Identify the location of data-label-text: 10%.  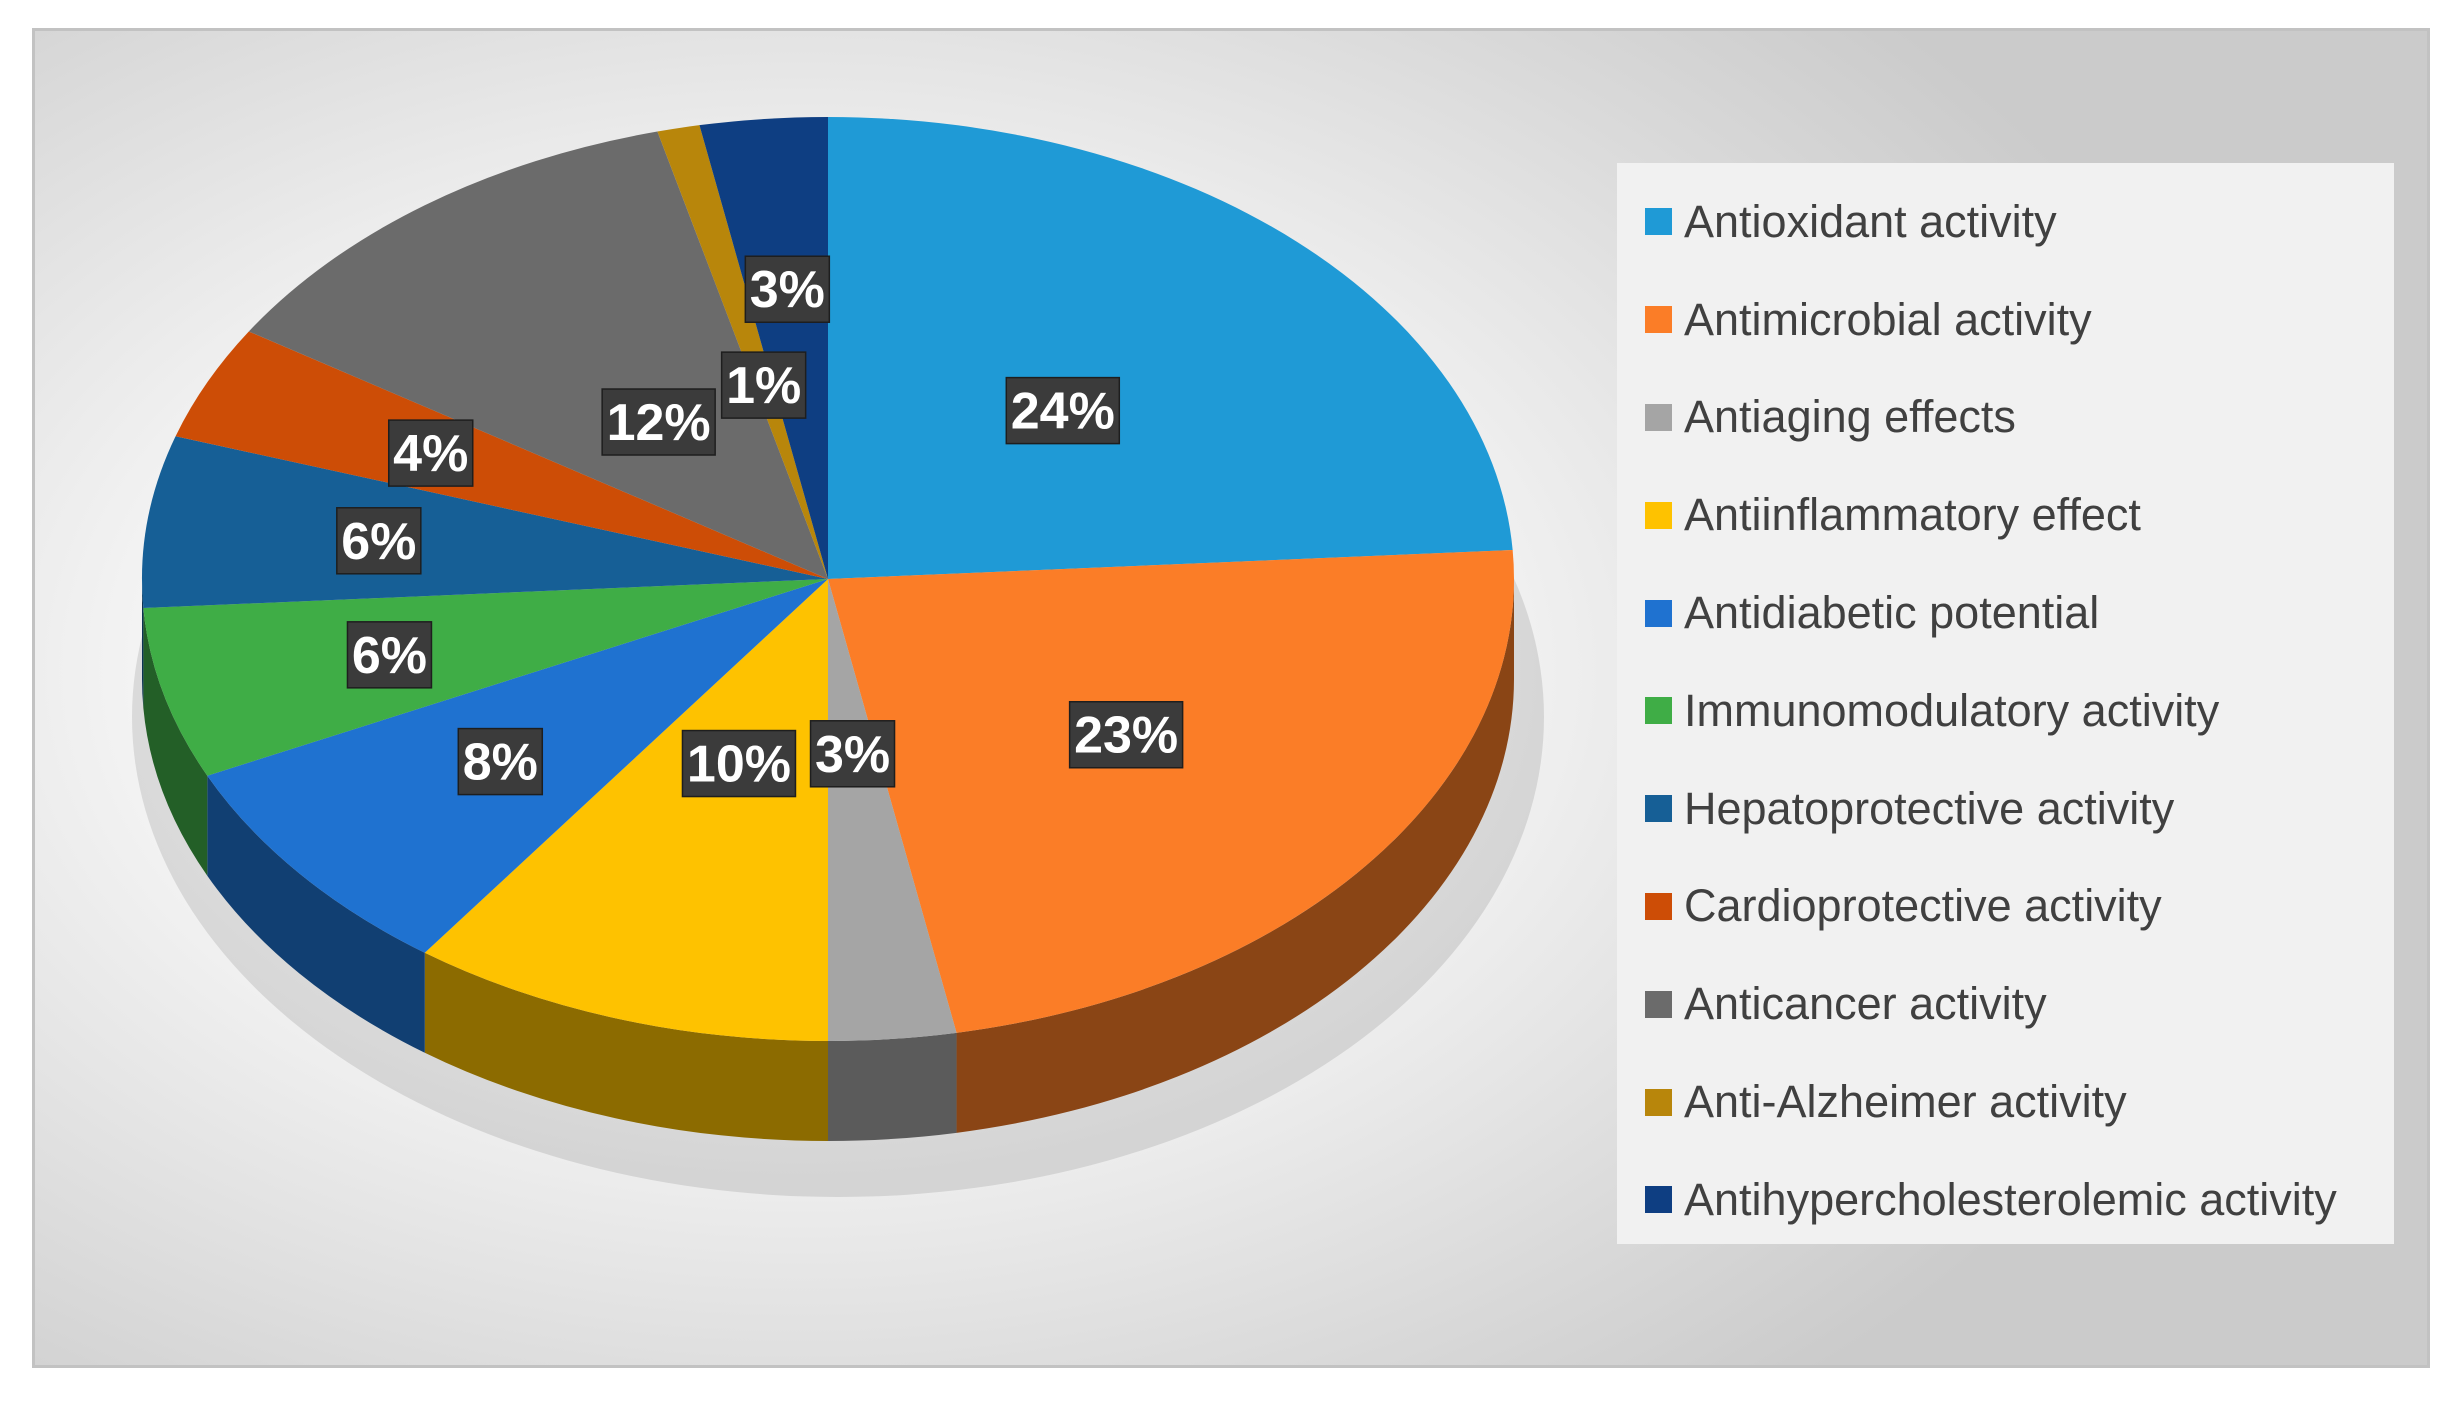
(739, 765).